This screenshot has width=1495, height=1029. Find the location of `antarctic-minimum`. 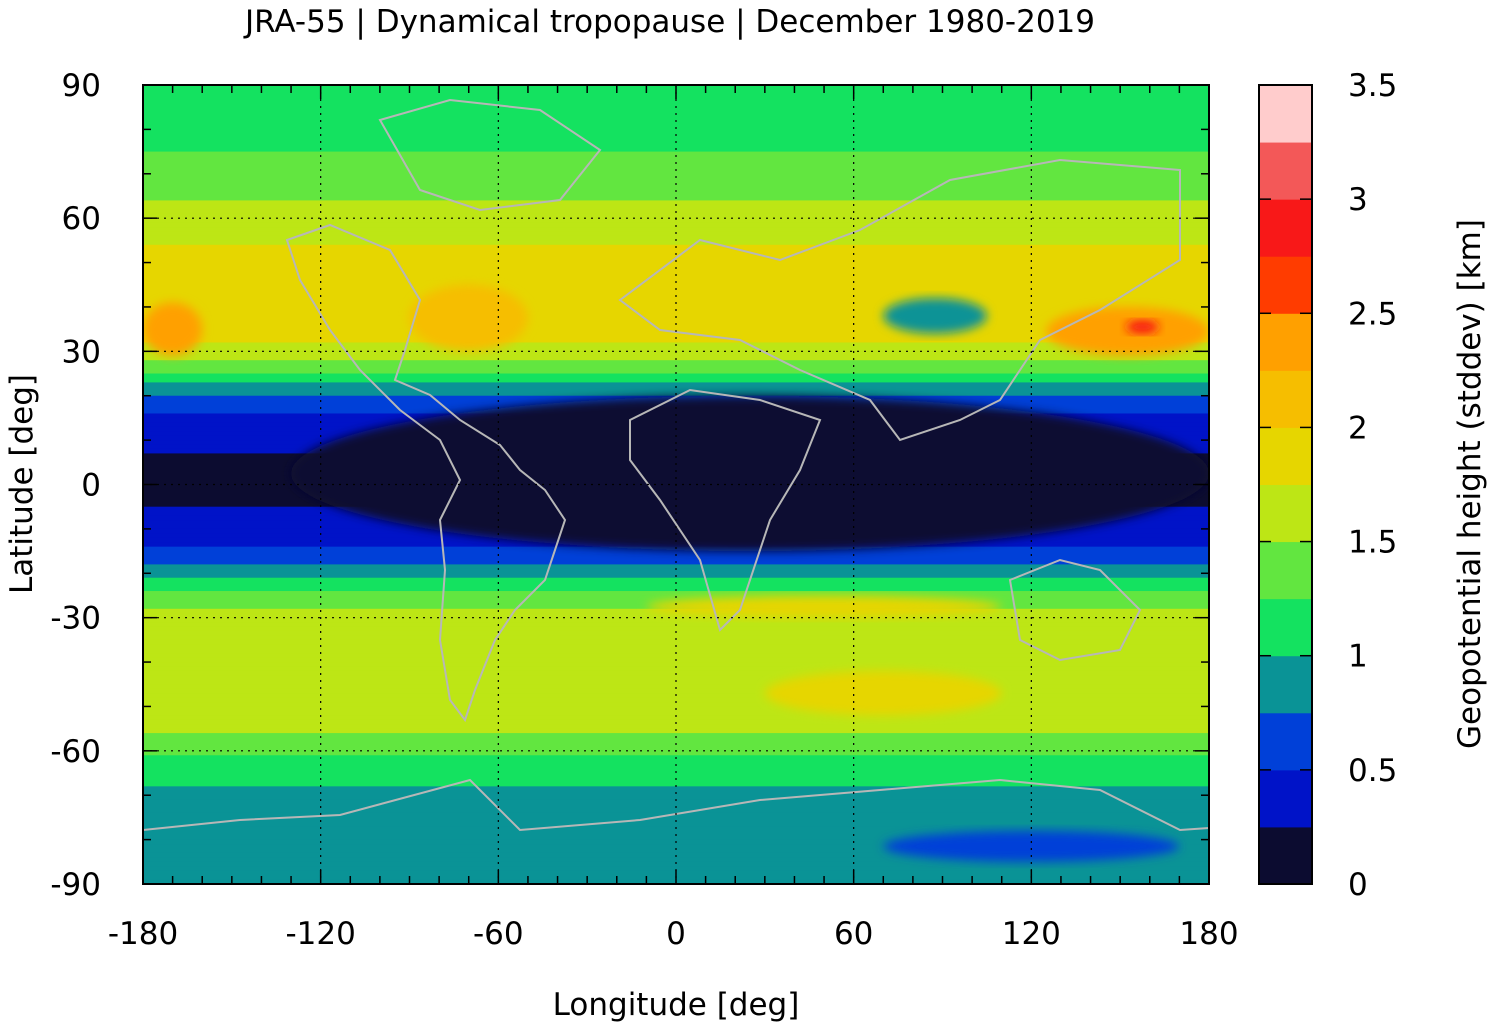

antarctic-minimum is located at coordinates (1031, 846).